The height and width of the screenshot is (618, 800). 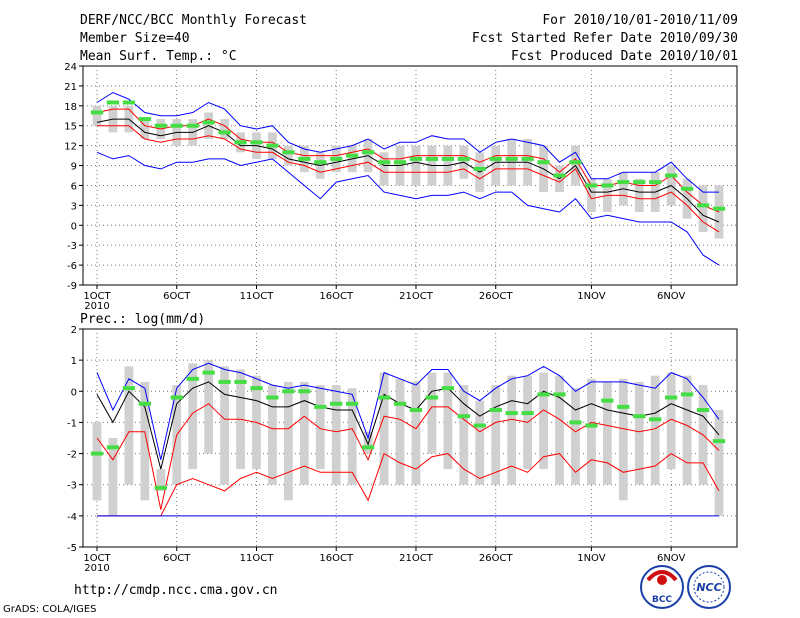 I want to click on temp-series-min, so click(x=408, y=208).